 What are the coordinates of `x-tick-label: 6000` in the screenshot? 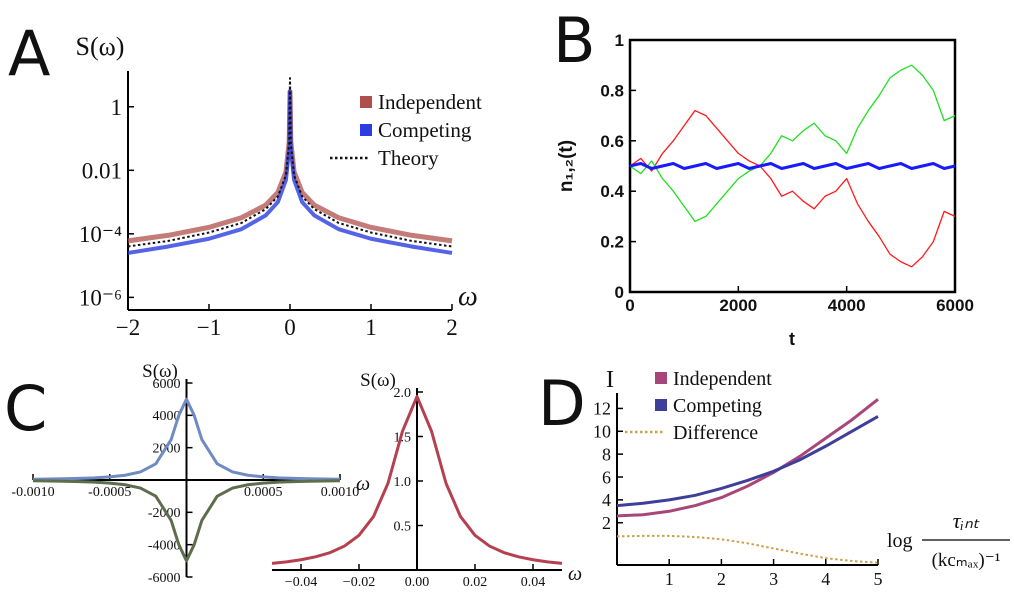 It's located at (955, 305).